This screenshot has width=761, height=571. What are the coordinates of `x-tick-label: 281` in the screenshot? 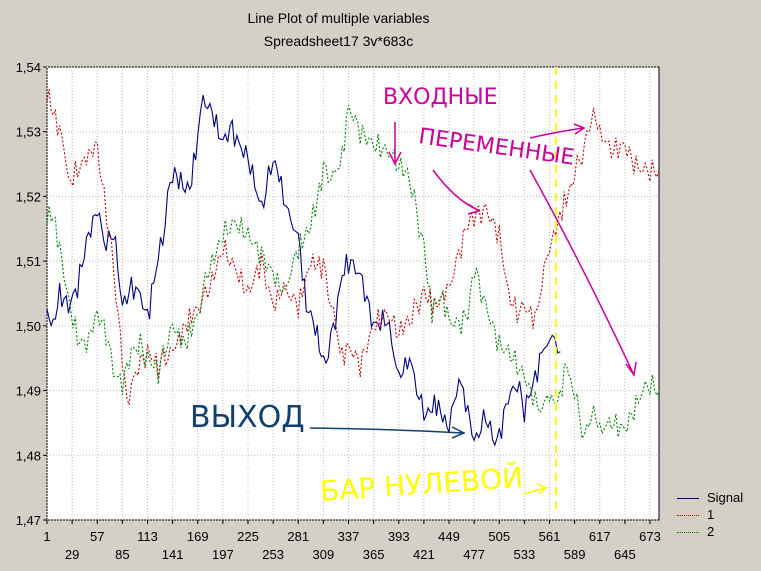 It's located at (298, 536).